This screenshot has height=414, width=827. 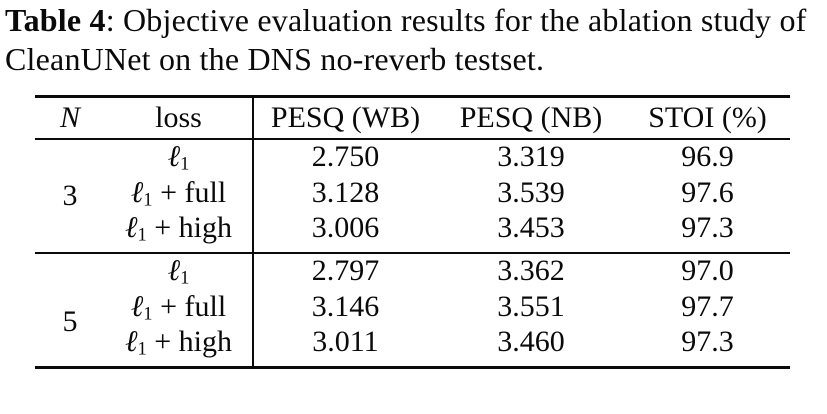 I want to click on pesq-wb-cell: 3.006, so click(x=344, y=231).